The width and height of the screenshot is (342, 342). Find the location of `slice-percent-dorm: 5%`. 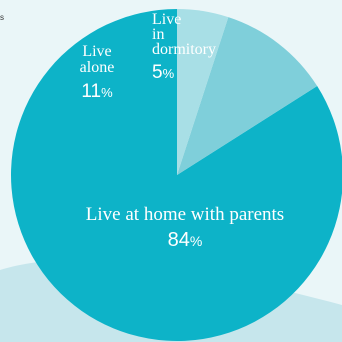

slice-percent-dorm: 5% is located at coordinates (163, 72).